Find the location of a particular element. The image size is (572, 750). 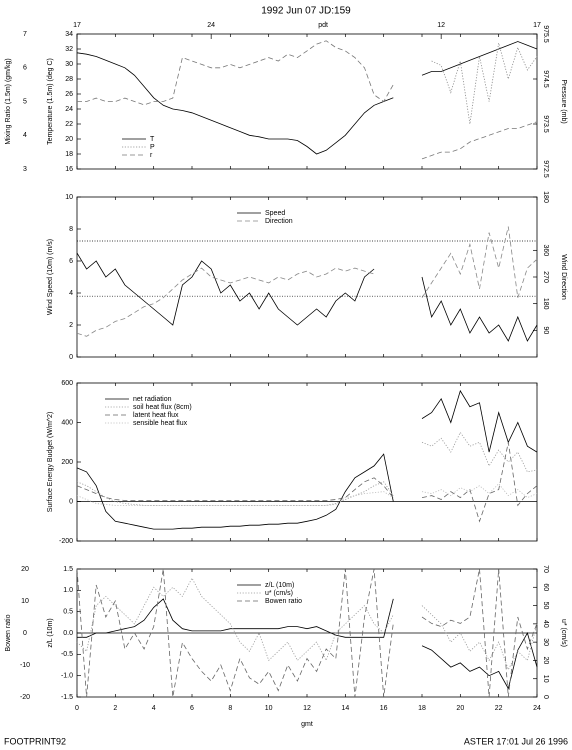

y2-tick-label: 60 is located at coordinates (545, 587).